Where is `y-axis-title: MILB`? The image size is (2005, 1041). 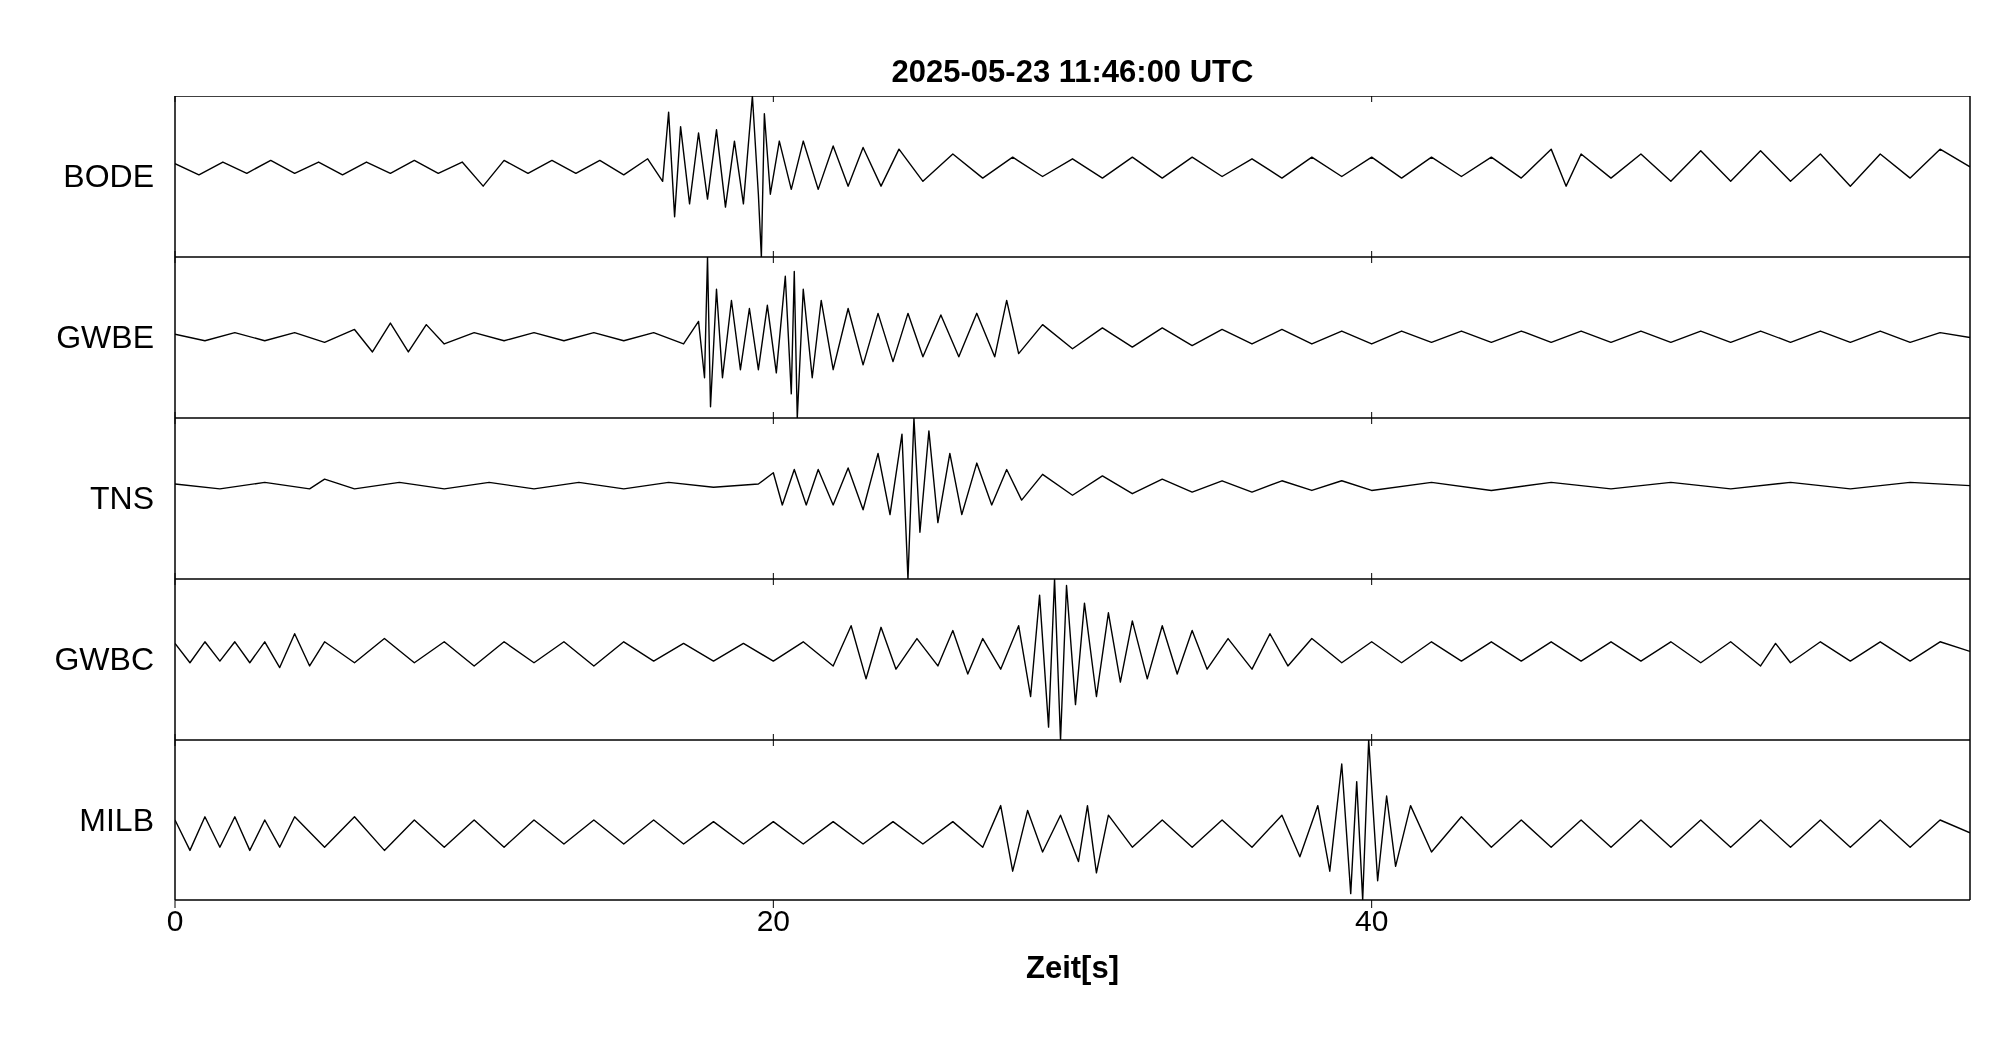
y-axis-title: MILB is located at coordinates (116, 820).